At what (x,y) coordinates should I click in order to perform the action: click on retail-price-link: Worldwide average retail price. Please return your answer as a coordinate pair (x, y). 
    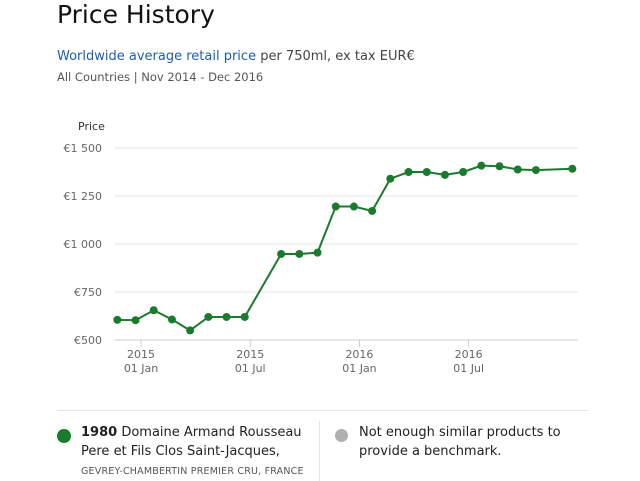
    Looking at the image, I should click on (157, 56).